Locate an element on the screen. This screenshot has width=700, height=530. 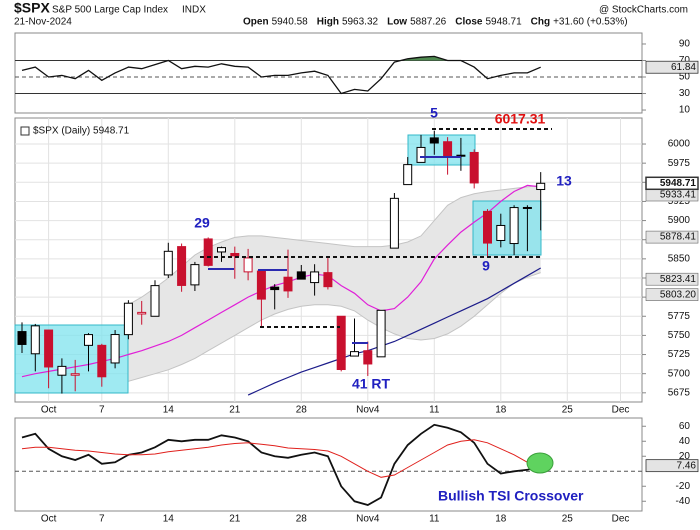
crossover-marker is located at coordinates (540, 463).